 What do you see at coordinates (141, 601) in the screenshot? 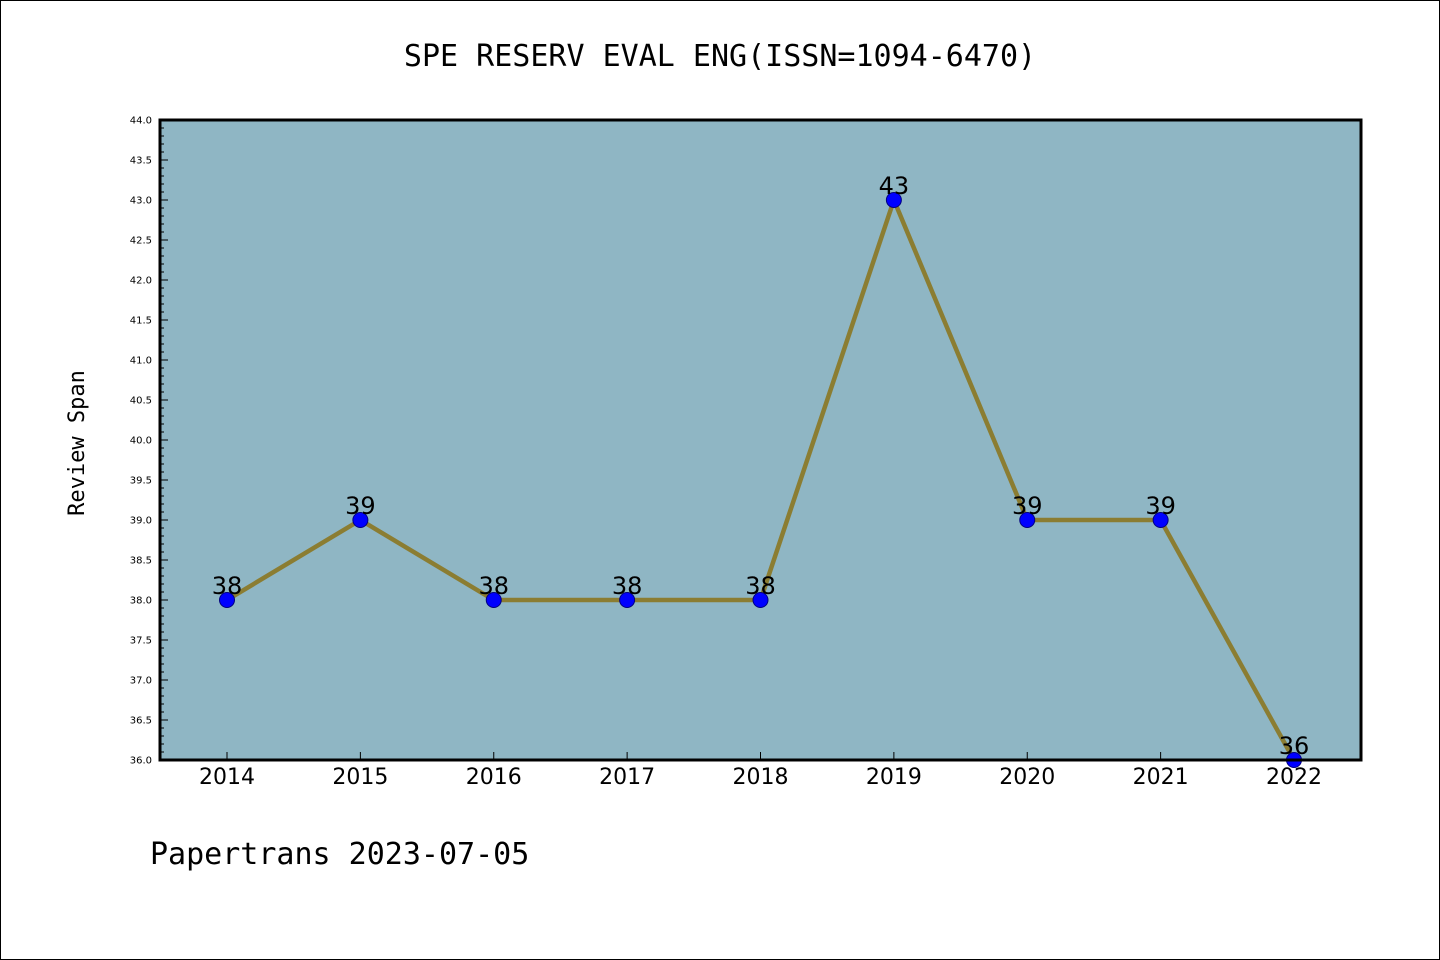
I see `y-tick-label: 38.0` at bounding box center [141, 601].